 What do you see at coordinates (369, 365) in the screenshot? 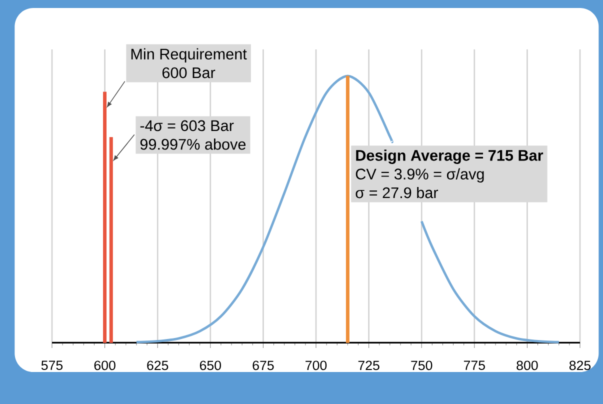
I see `x-tick-label: 725` at bounding box center [369, 365].